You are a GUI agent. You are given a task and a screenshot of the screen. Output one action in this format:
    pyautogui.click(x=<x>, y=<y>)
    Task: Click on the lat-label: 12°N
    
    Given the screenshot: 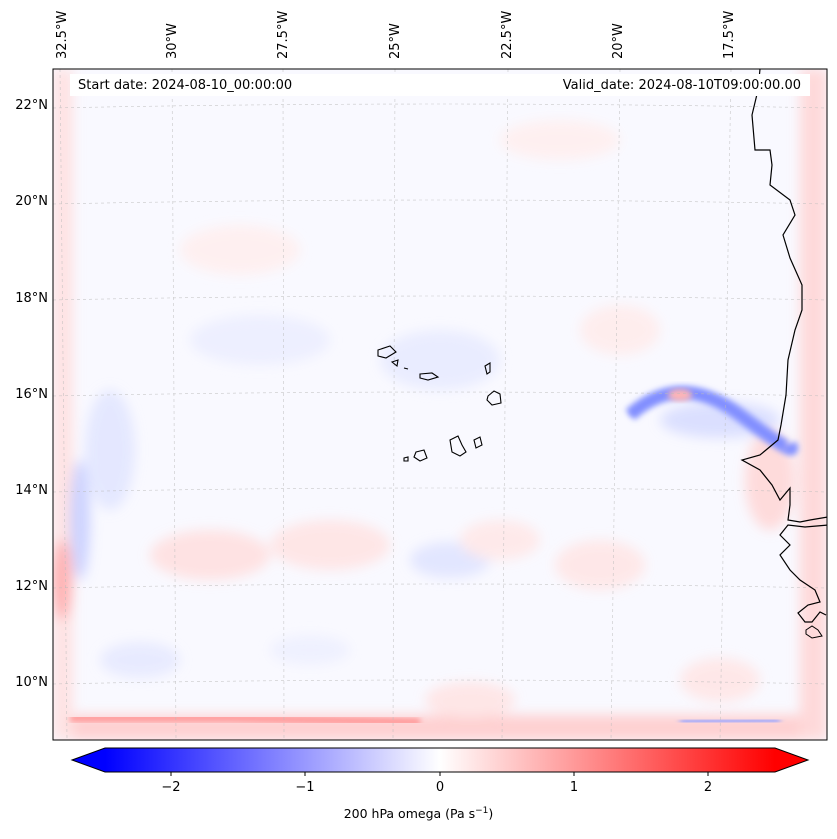 What is the action you would take?
    pyautogui.click(x=31, y=586)
    